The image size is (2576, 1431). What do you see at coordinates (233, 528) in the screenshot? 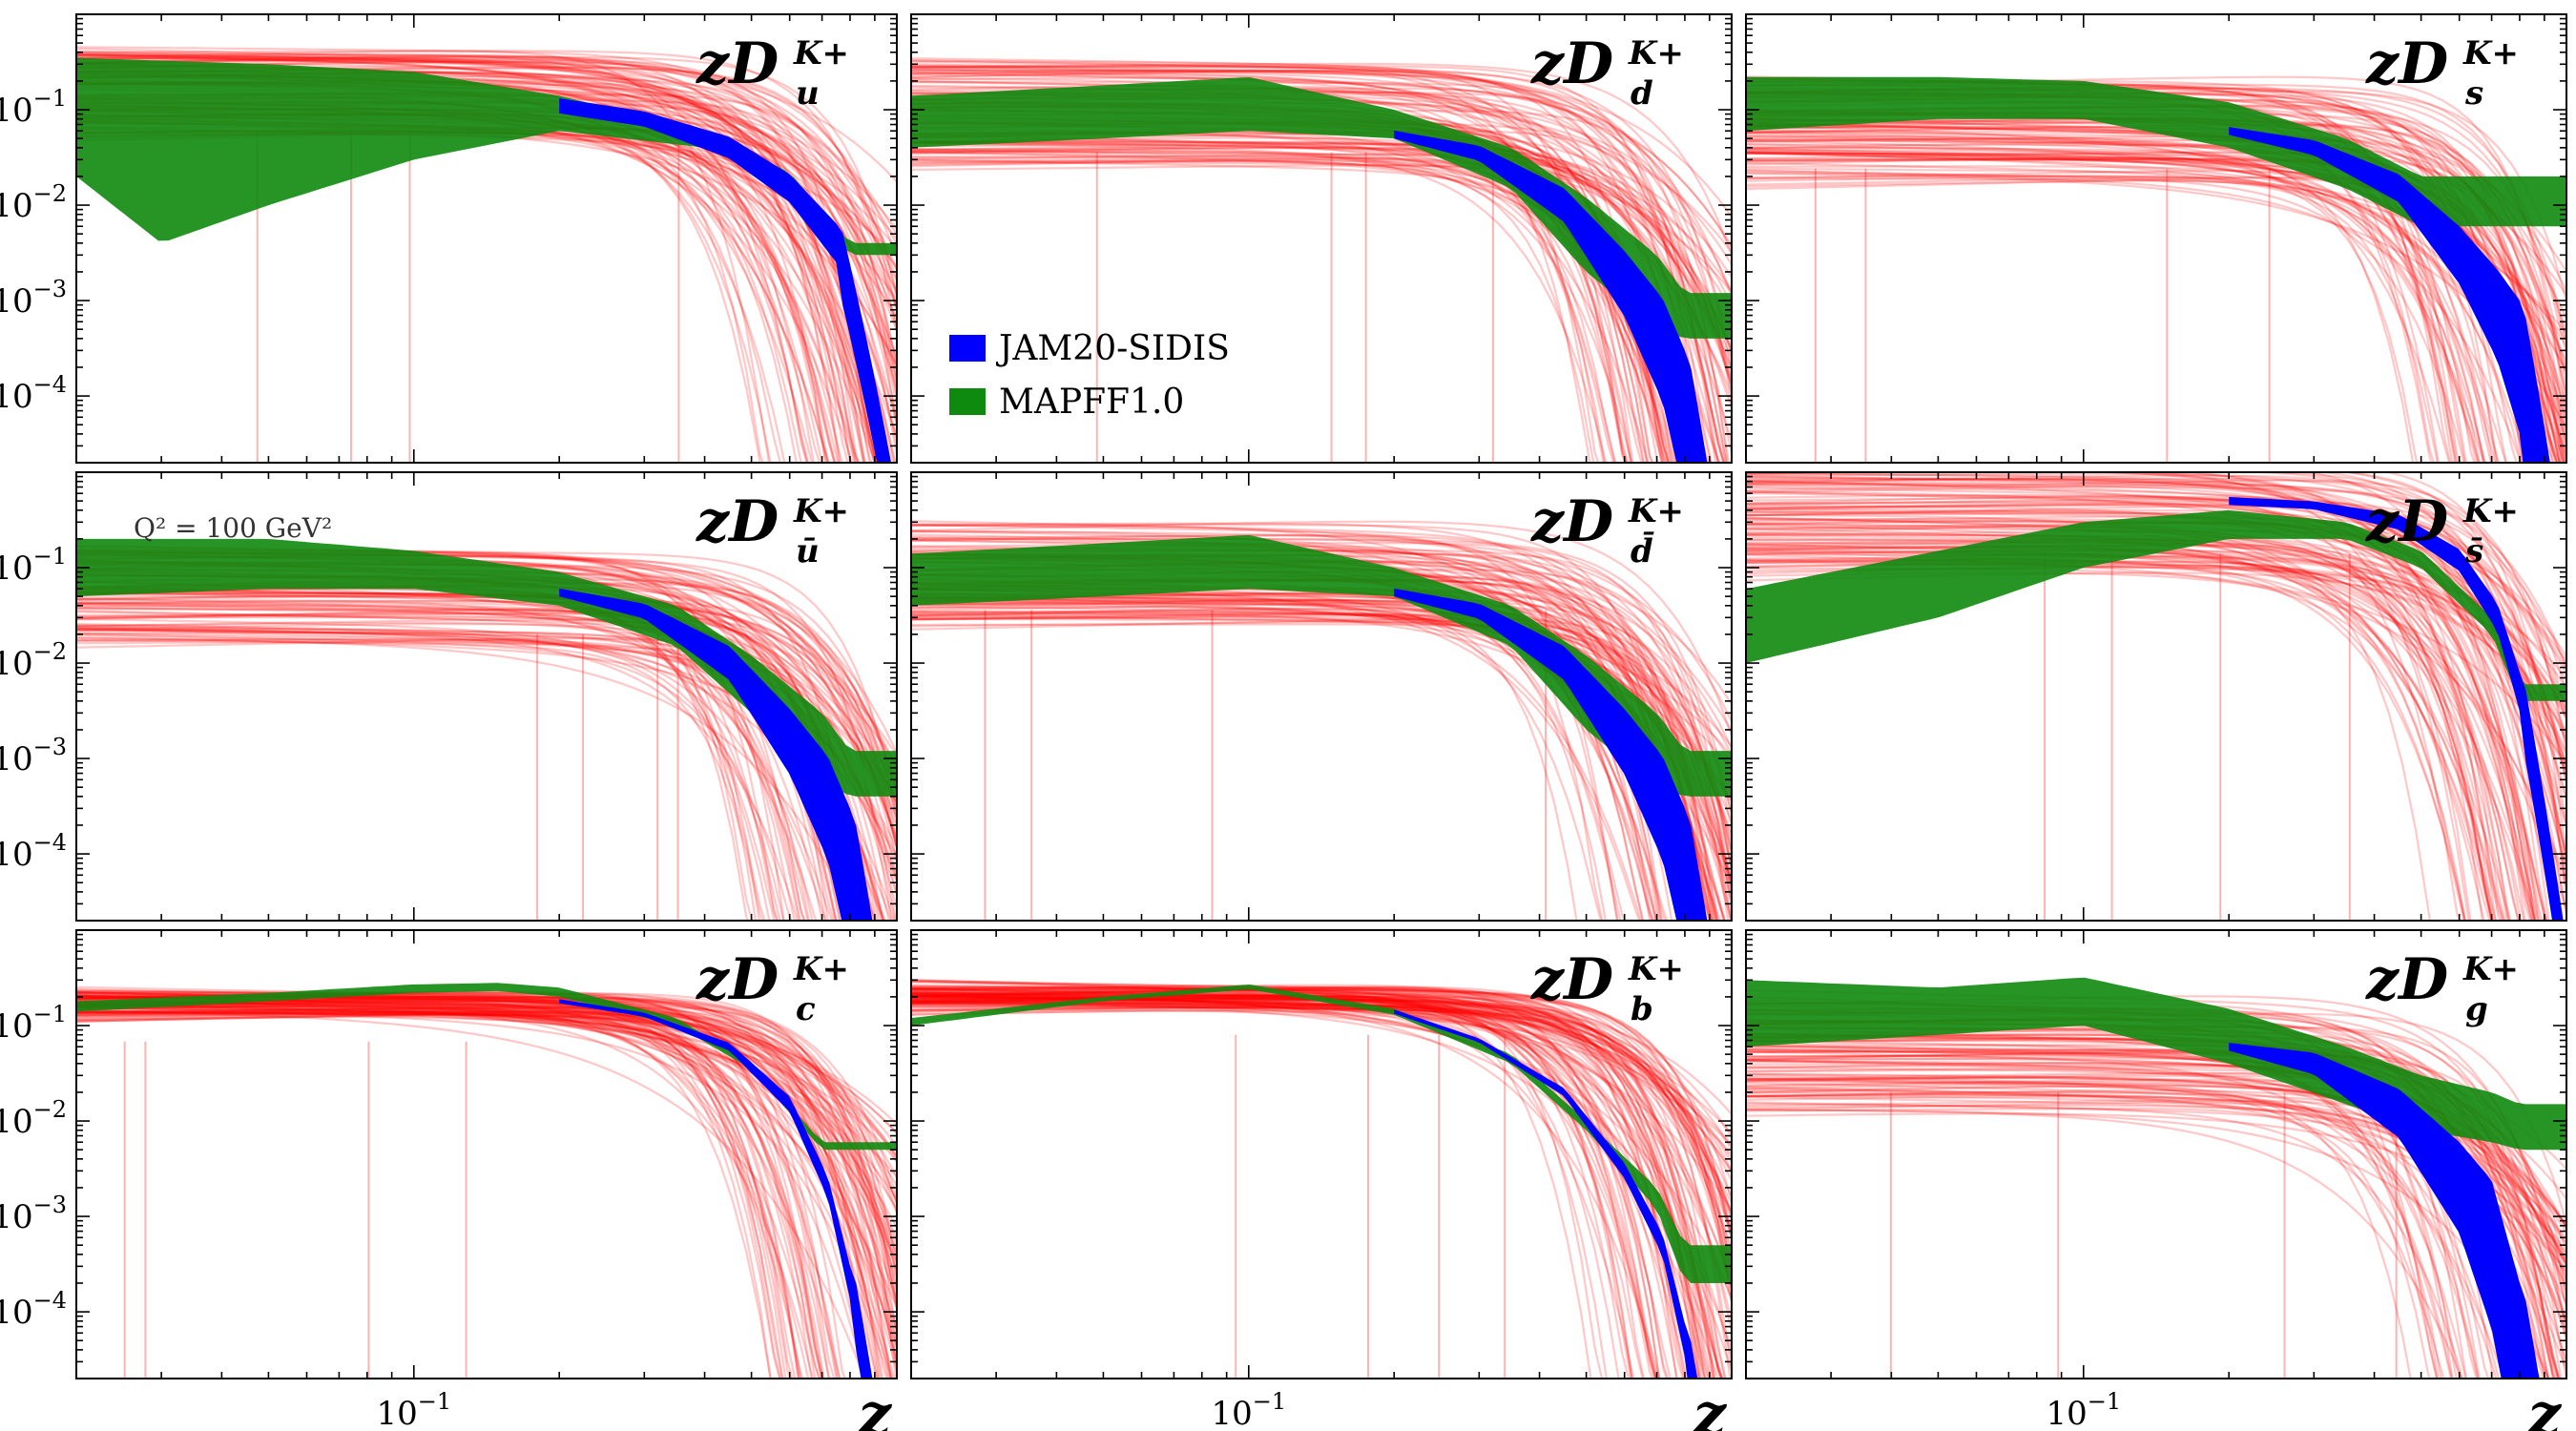
I see `q2-annotation: Q² = 100 GeV²` at bounding box center [233, 528].